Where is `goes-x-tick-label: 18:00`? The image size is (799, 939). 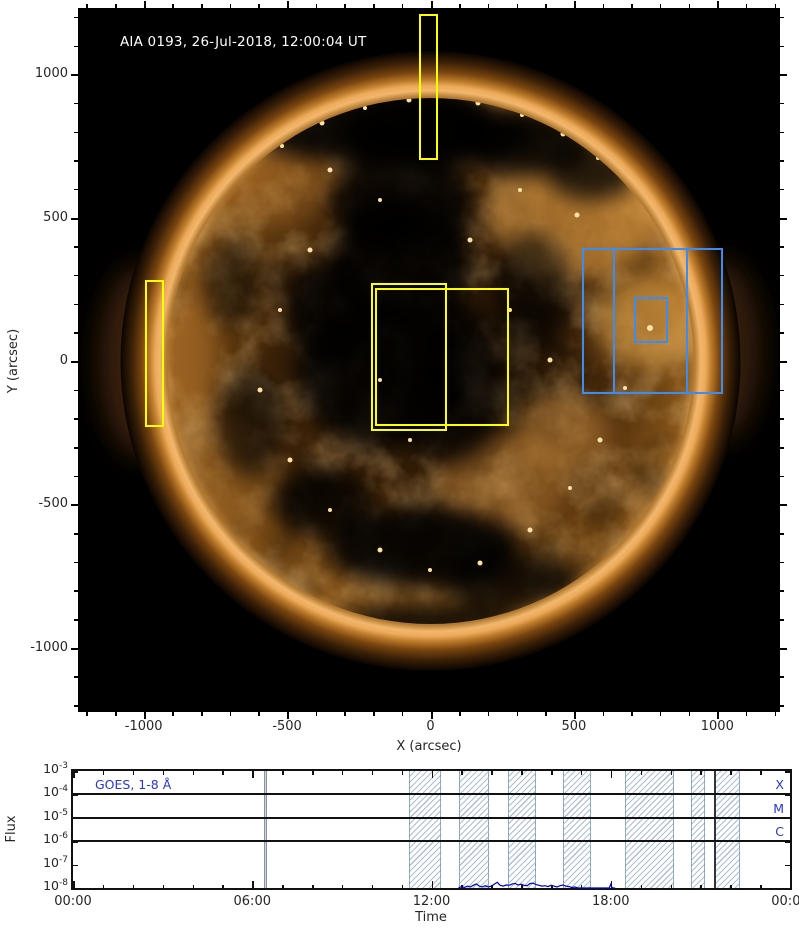
goes-x-tick-label: 18:00 is located at coordinates (611, 901).